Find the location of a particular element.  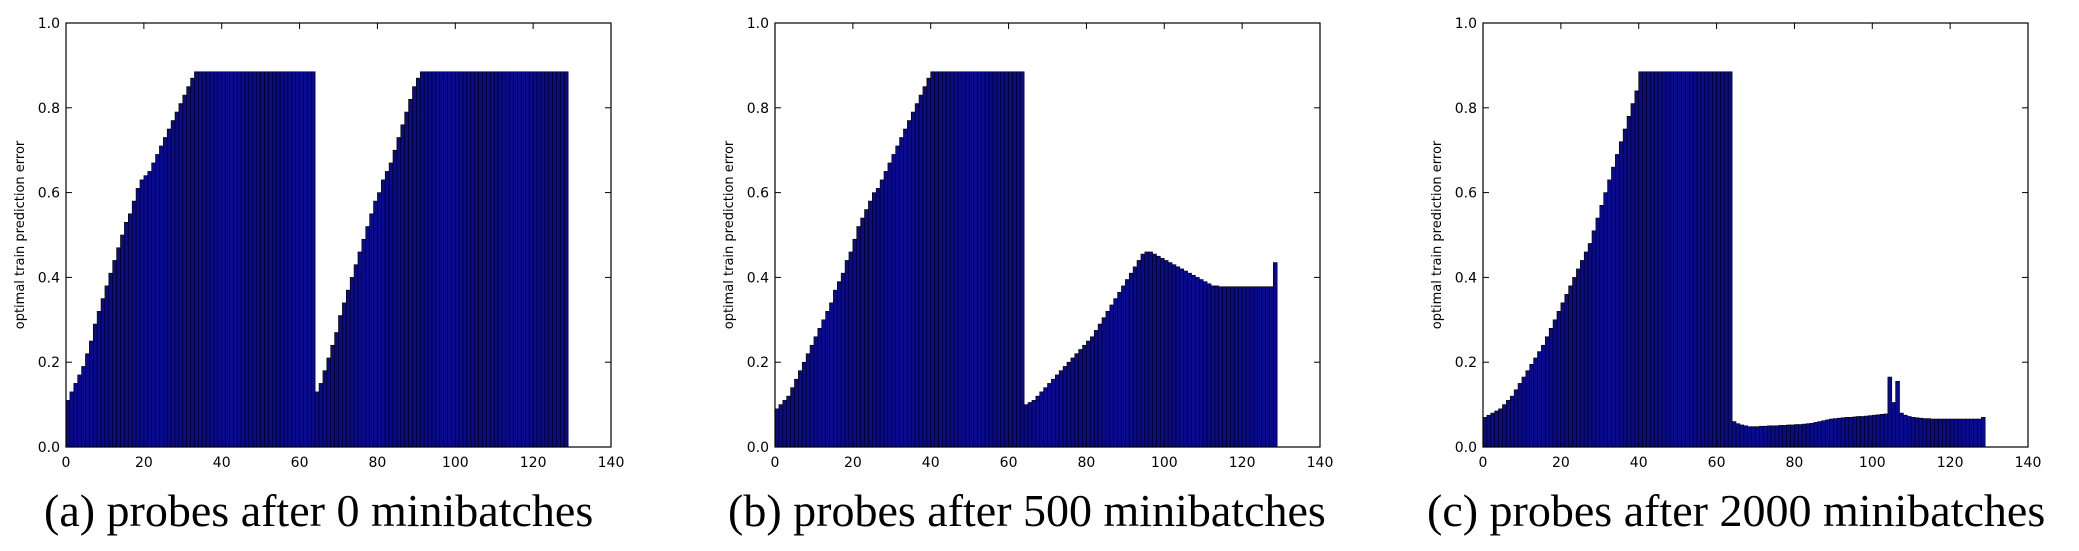

x-tick-label: 140 is located at coordinates (1320, 463).